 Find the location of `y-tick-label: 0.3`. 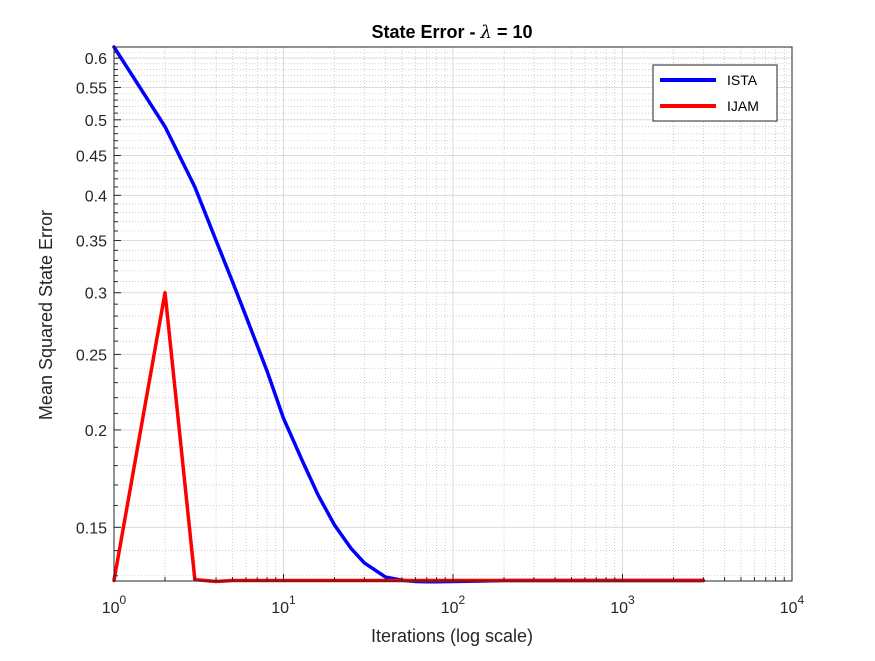

y-tick-label: 0.3 is located at coordinates (96, 294).